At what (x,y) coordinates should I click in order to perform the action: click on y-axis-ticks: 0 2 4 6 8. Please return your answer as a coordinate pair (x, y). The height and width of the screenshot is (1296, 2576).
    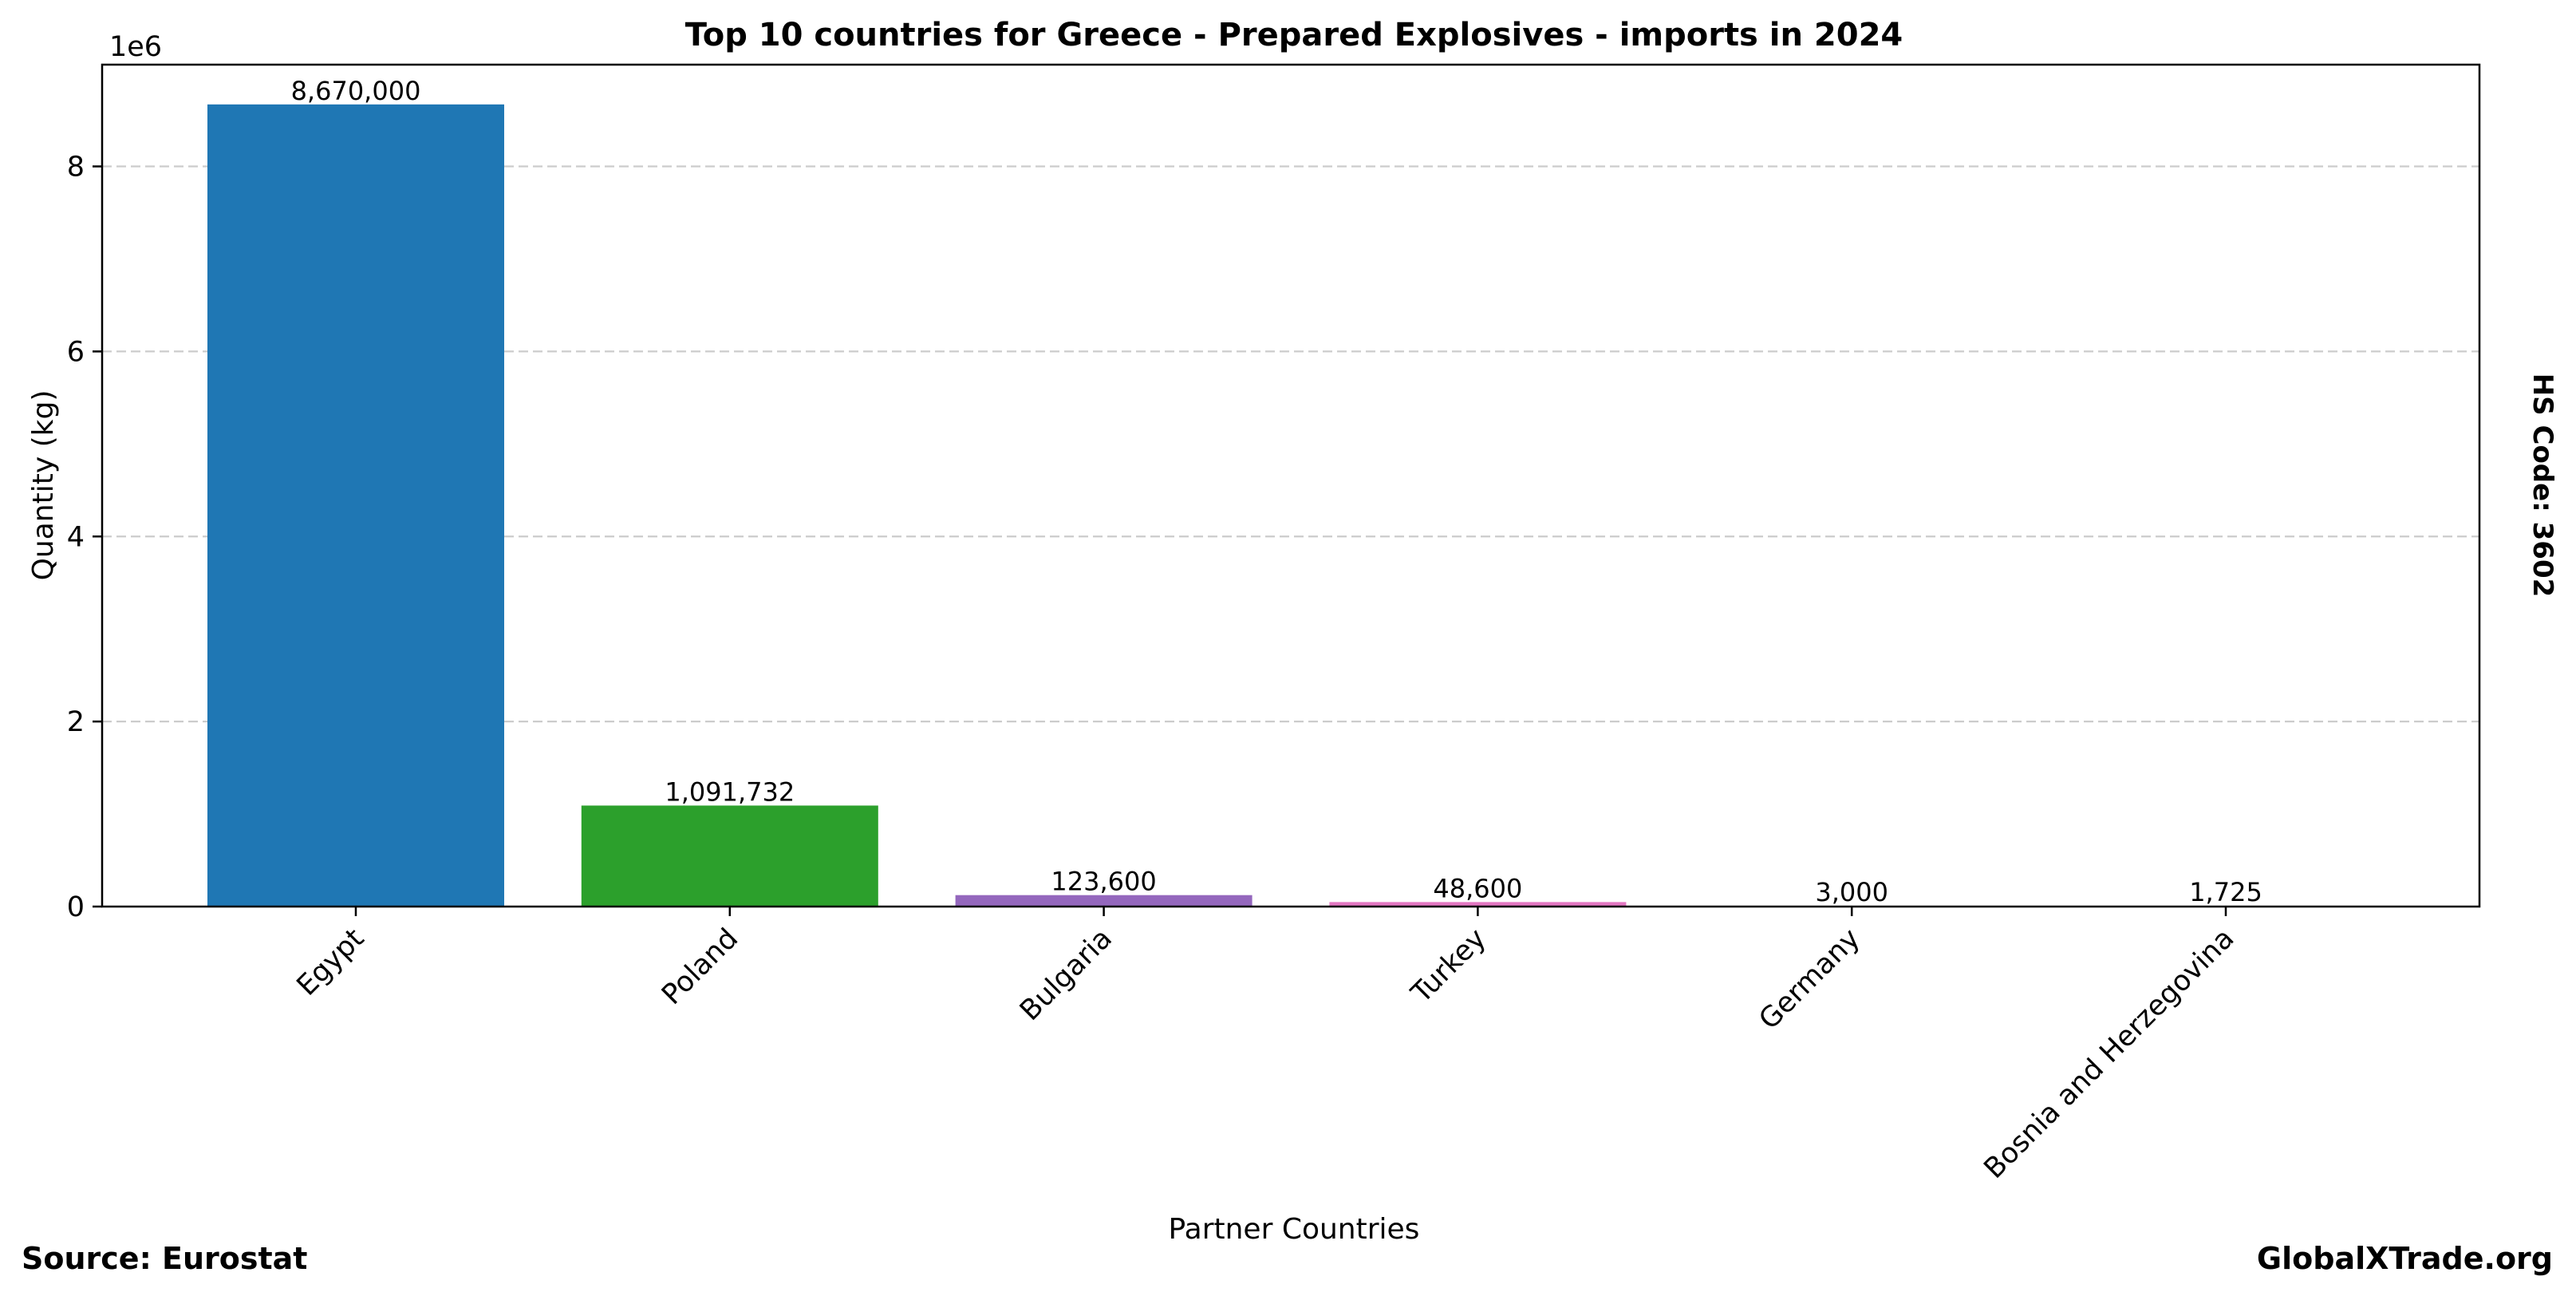
    Looking at the image, I should click on (85, 537).